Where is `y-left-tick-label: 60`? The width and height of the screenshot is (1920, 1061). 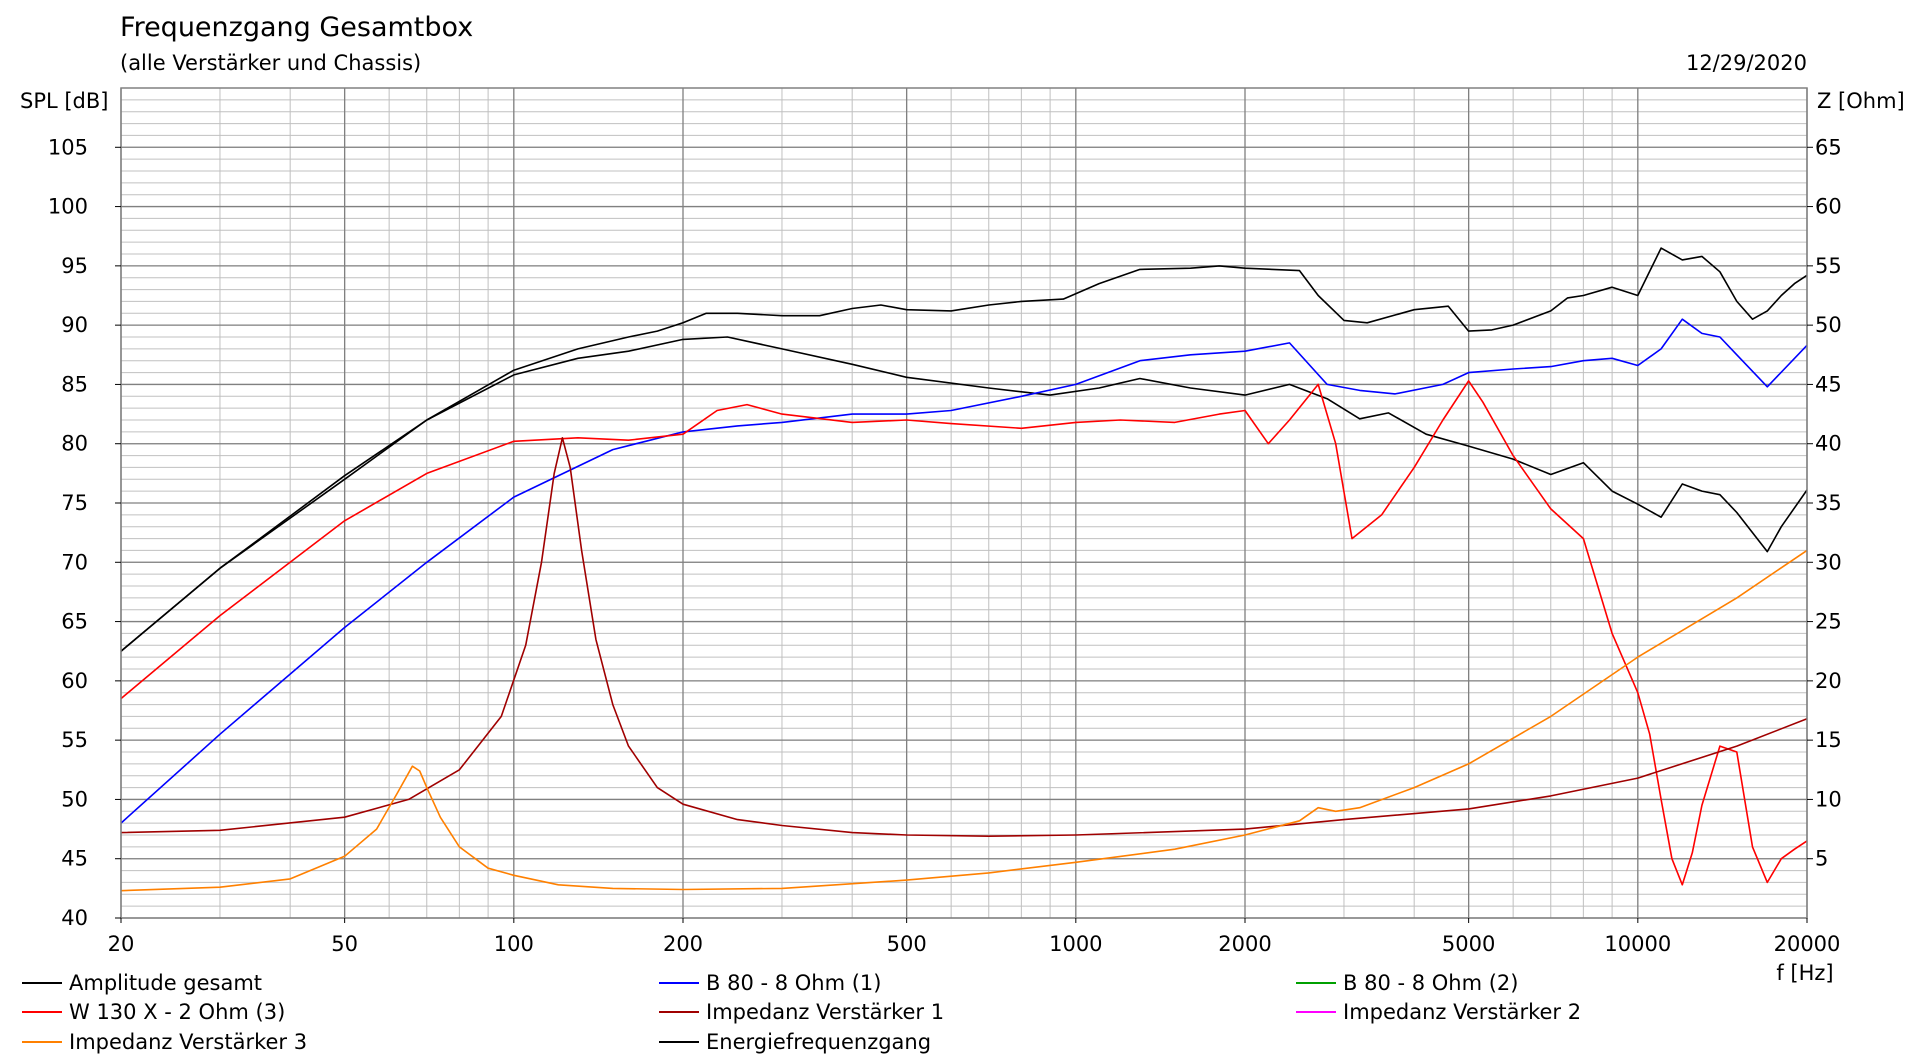 y-left-tick-label: 60 is located at coordinates (74, 681).